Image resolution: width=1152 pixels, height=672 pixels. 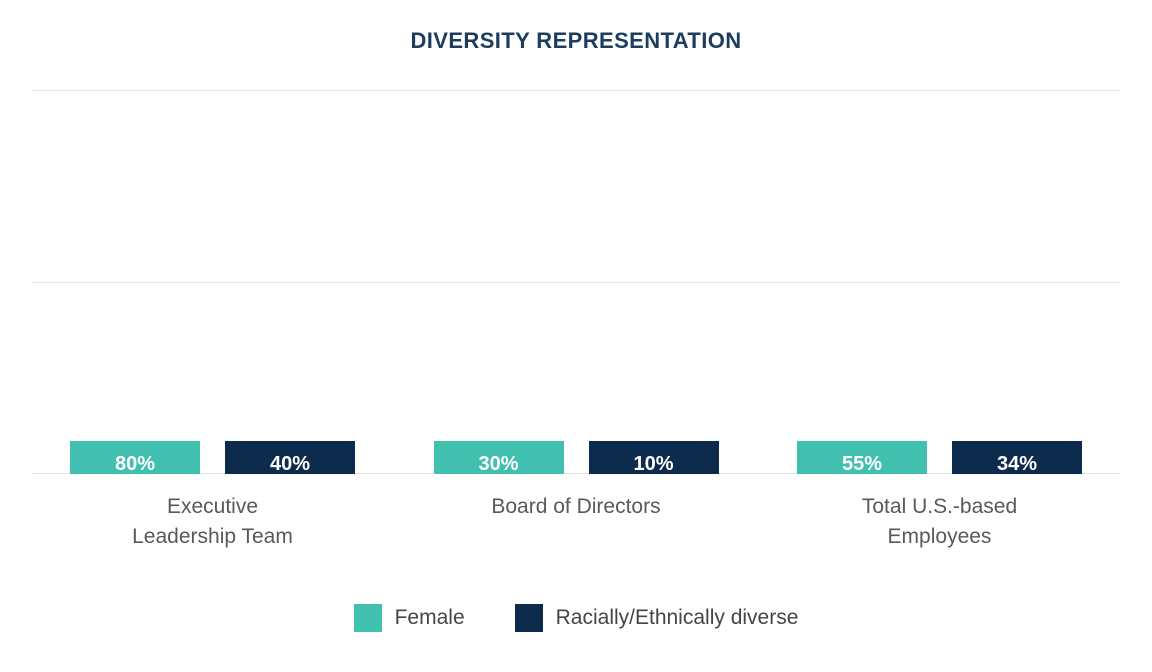 I want to click on category-label-line: Leadership Team, so click(x=212, y=536).